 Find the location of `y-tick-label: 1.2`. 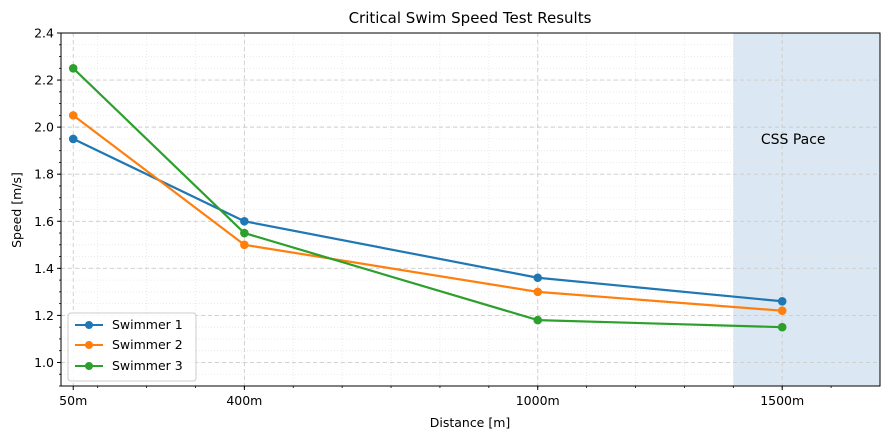

y-tick-label: 1.2 is located at coordinates (44, 315).